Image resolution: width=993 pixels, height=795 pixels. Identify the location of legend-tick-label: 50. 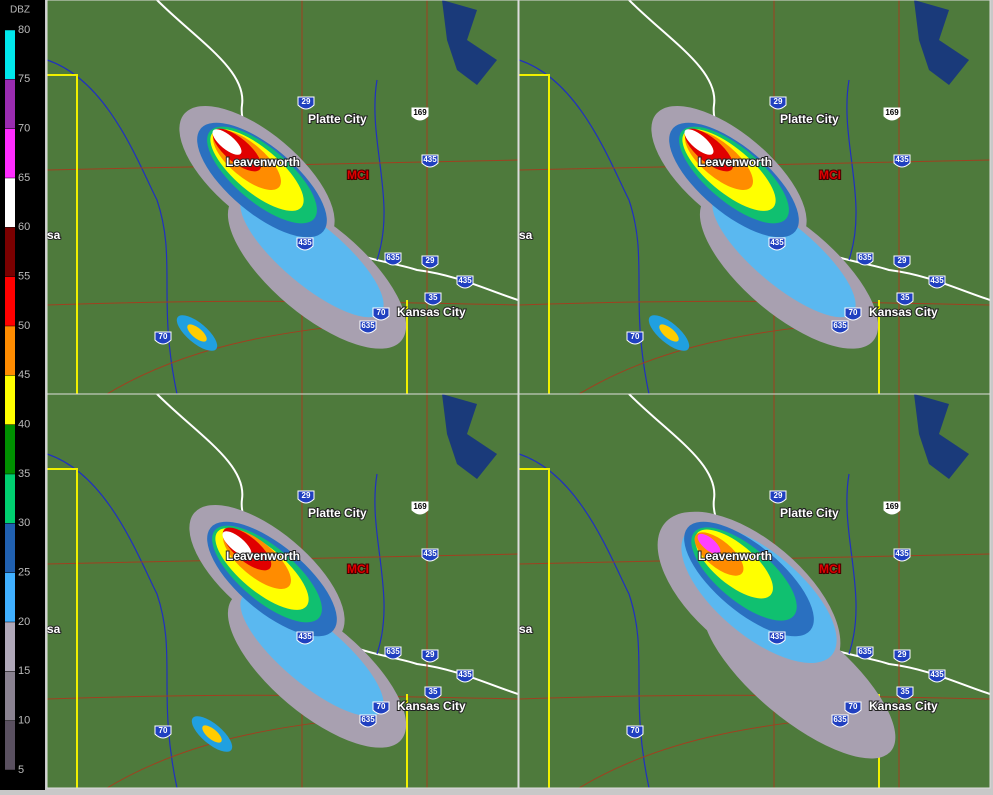
(24, 326).